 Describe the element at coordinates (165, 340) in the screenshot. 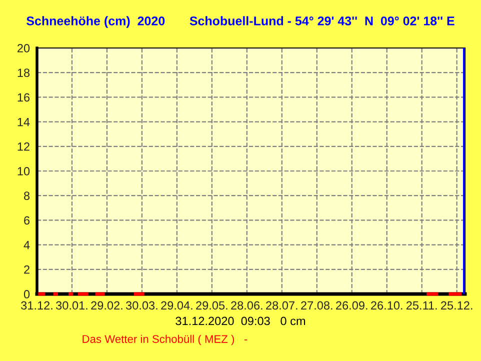

I see `text: Das Wetter in Schobüll ( MEZ ) -` at that location.